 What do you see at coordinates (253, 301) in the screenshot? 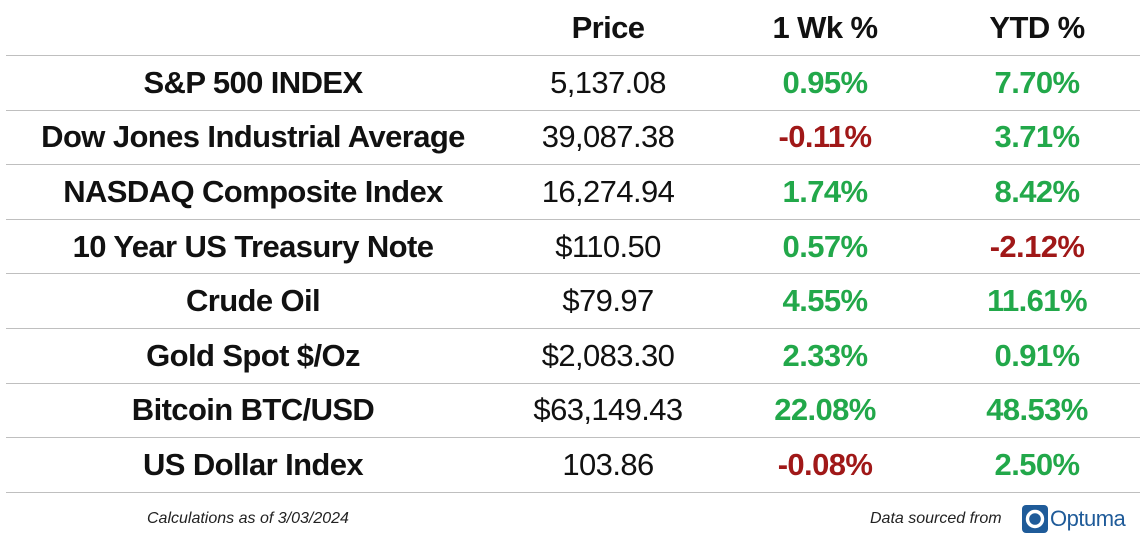
I see `row-name: Crude Oil` at bounding box center [253, 301].